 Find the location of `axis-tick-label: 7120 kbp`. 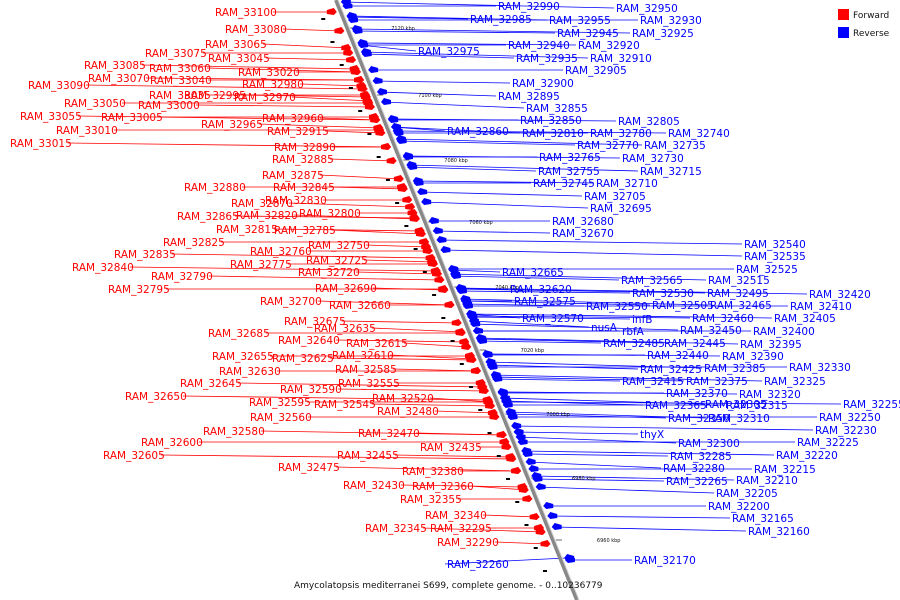

axis-tick-label: 7120 kbp is located at coordinates (403, 29).